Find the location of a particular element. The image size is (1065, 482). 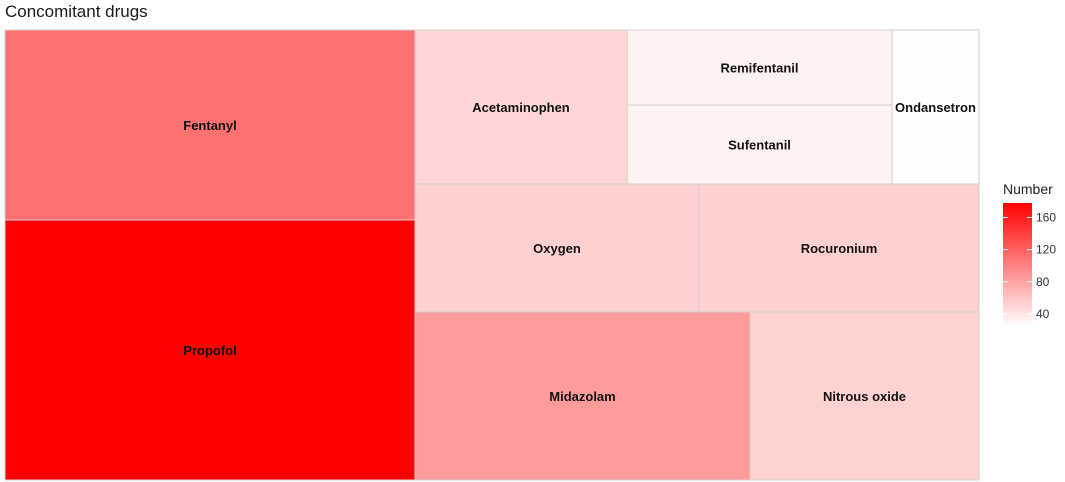

treemap-label-remifentanil: Remifentanil is located at coordinates (759, 68).